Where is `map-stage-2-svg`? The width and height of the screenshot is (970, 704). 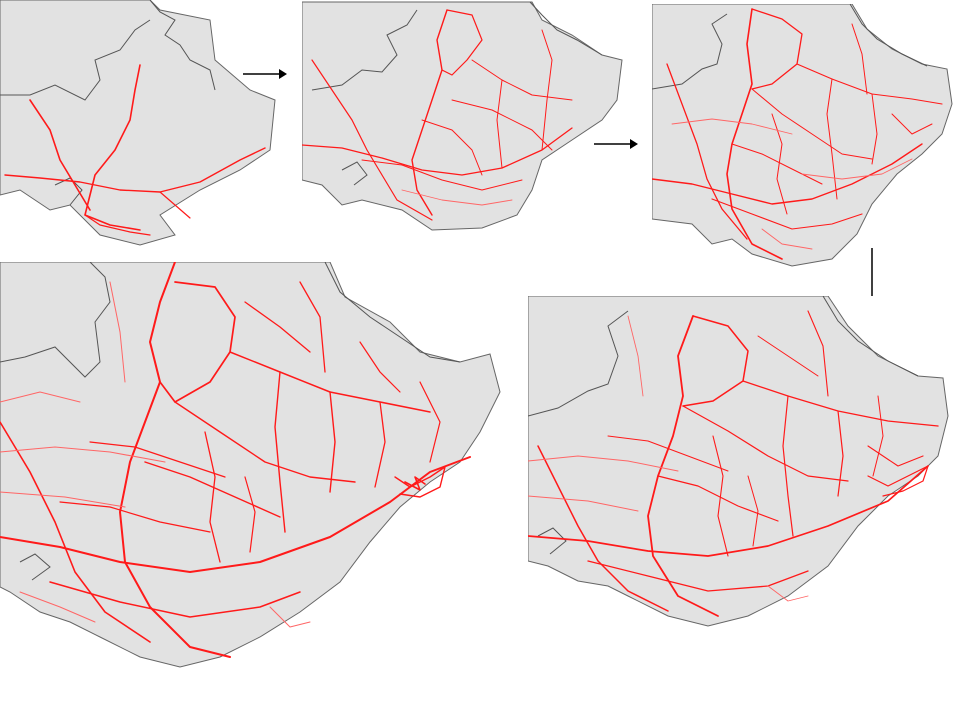
map-stage-2-svg is located at coordinates (462, 116).